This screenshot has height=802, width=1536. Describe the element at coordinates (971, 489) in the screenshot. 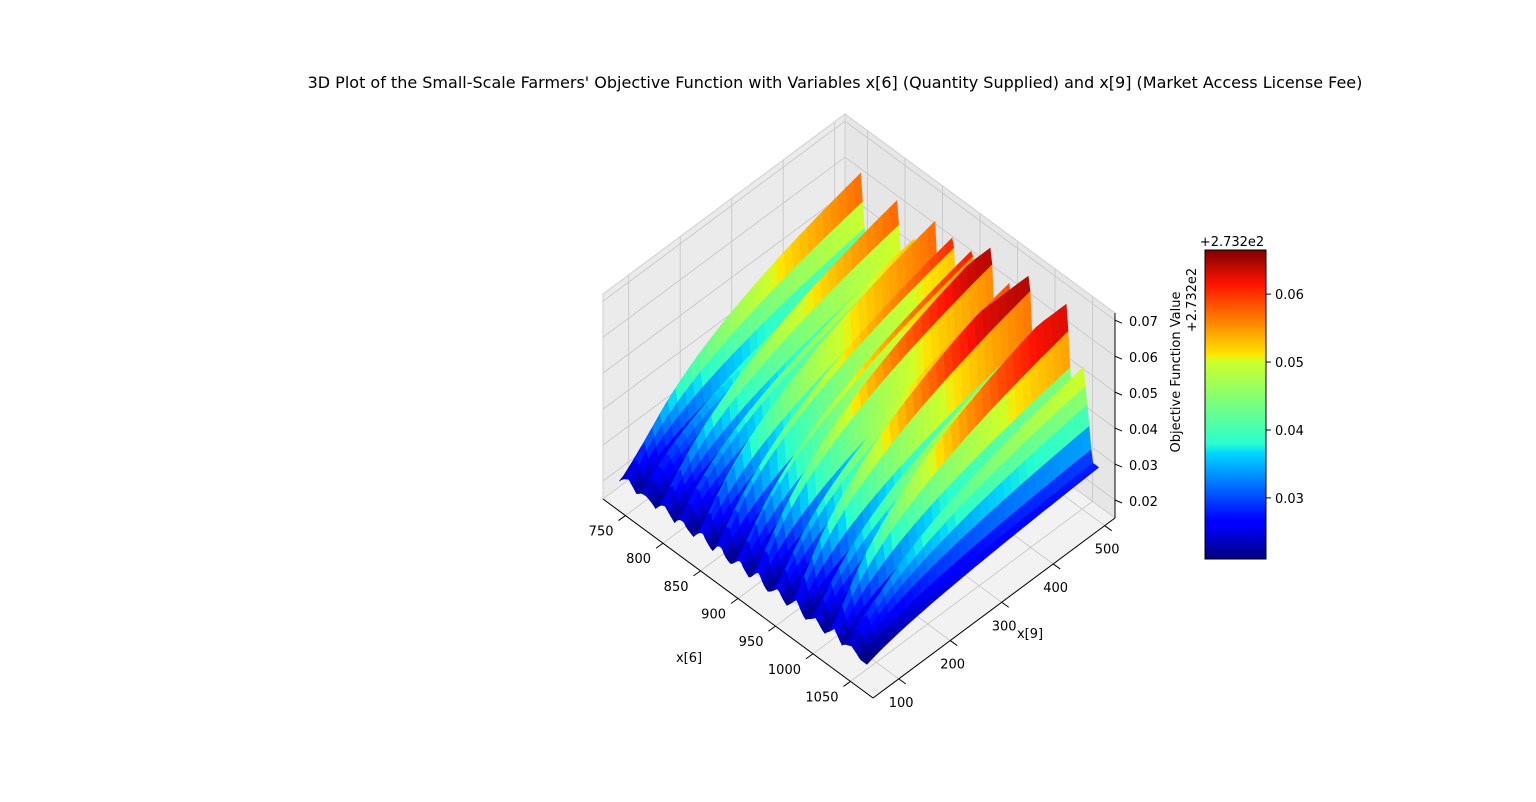

I see `grid-line-x` at that location.